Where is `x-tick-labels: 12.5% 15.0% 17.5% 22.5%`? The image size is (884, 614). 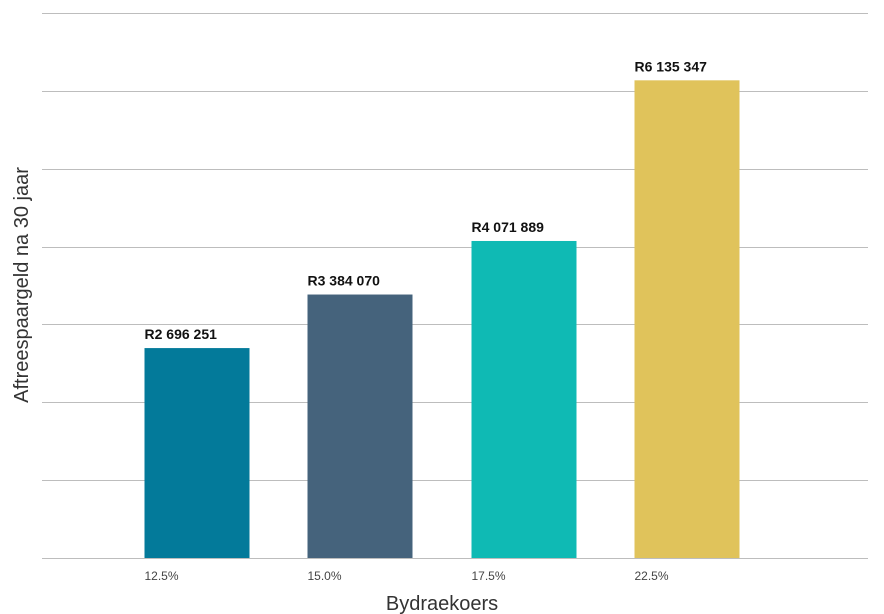 x-tick-labels: 12.5% 15.0% 17.5% 22.5% is located at coordinates (407, 576).